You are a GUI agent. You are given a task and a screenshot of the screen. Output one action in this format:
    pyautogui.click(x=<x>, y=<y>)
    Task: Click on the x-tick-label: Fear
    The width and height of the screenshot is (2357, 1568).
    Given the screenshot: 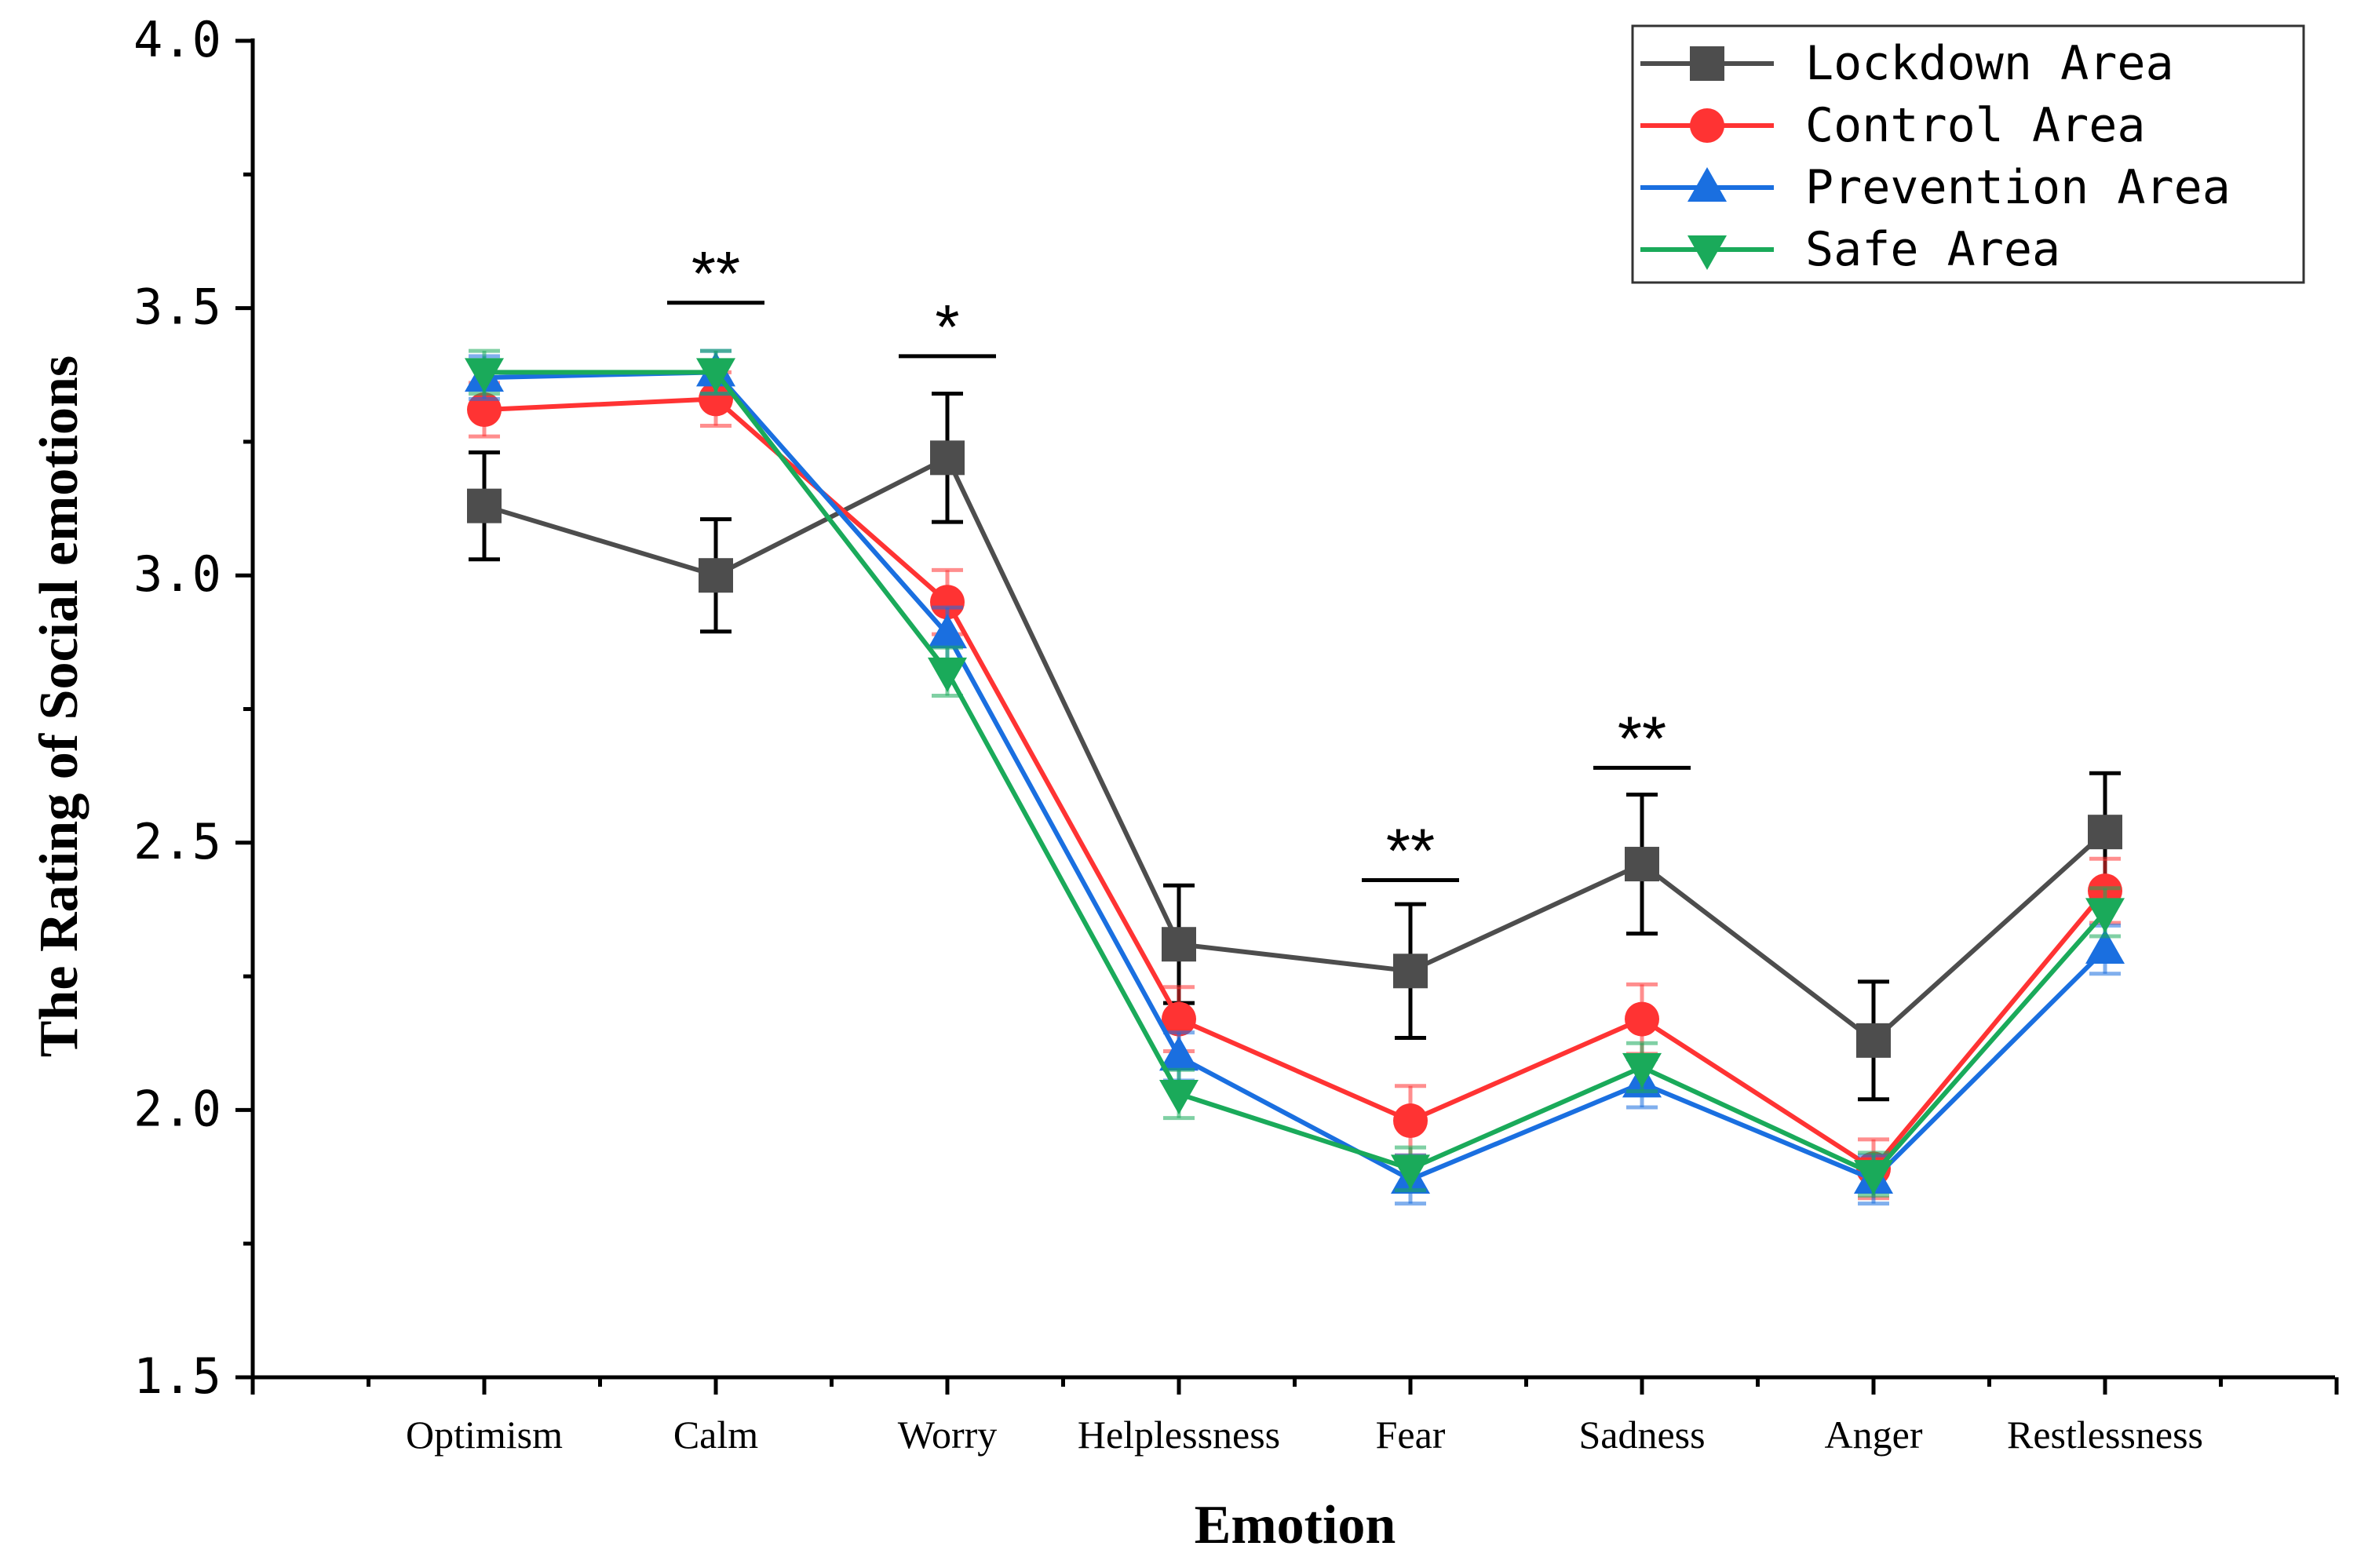 What is the action you would take?
    pyautogui.click(x=1411, y=1435)
    